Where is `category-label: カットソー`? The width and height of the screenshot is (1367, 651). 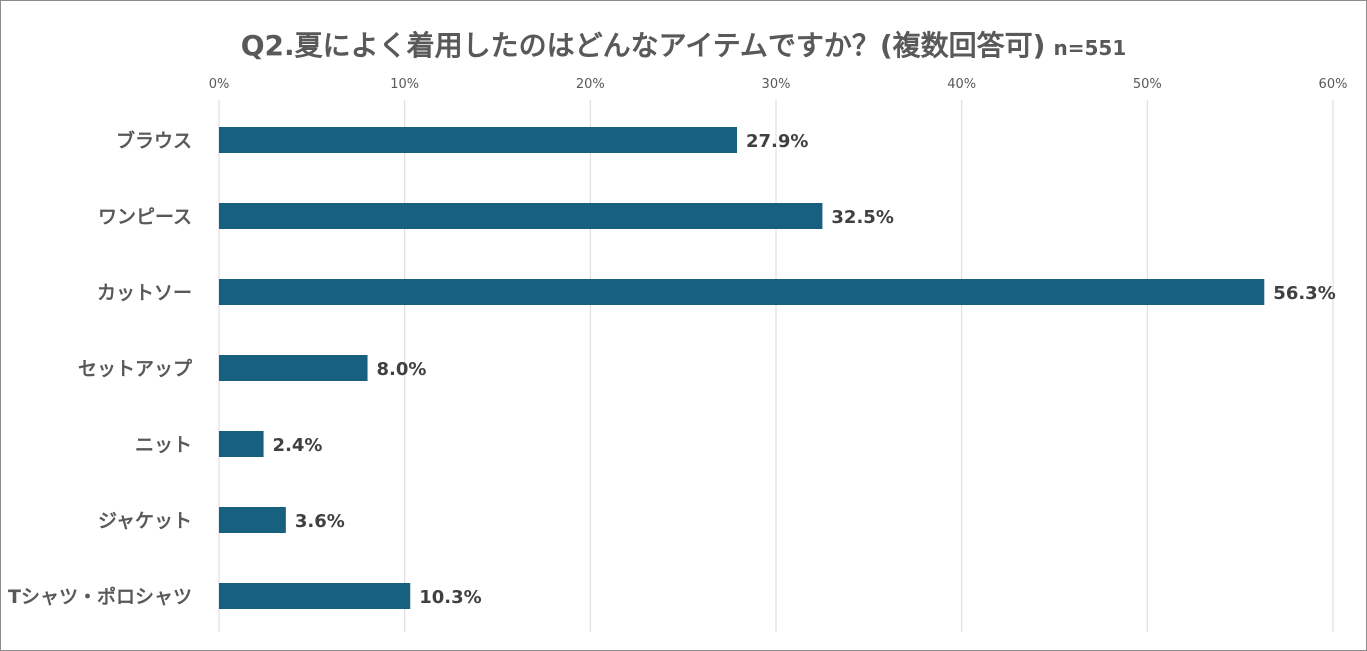 category-label: カットソー is located at coordinates (144, 293).